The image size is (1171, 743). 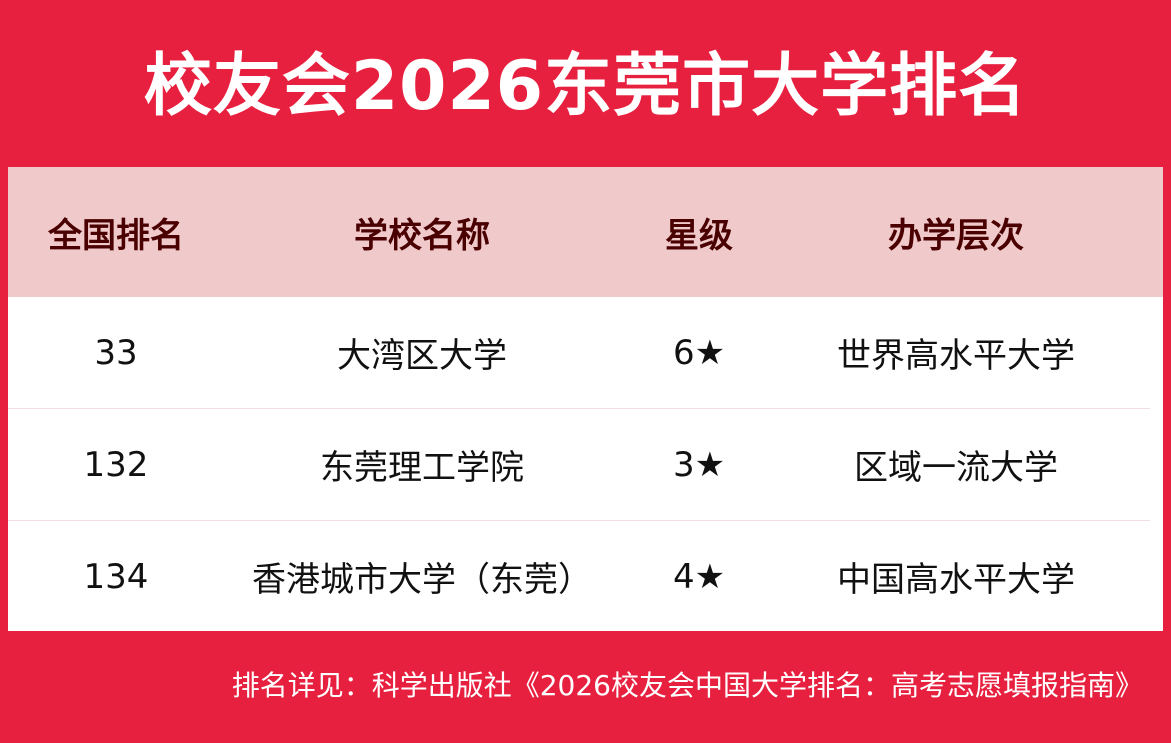 I want to click on header-school-name: 学校名称, so click(x=422, y=235).